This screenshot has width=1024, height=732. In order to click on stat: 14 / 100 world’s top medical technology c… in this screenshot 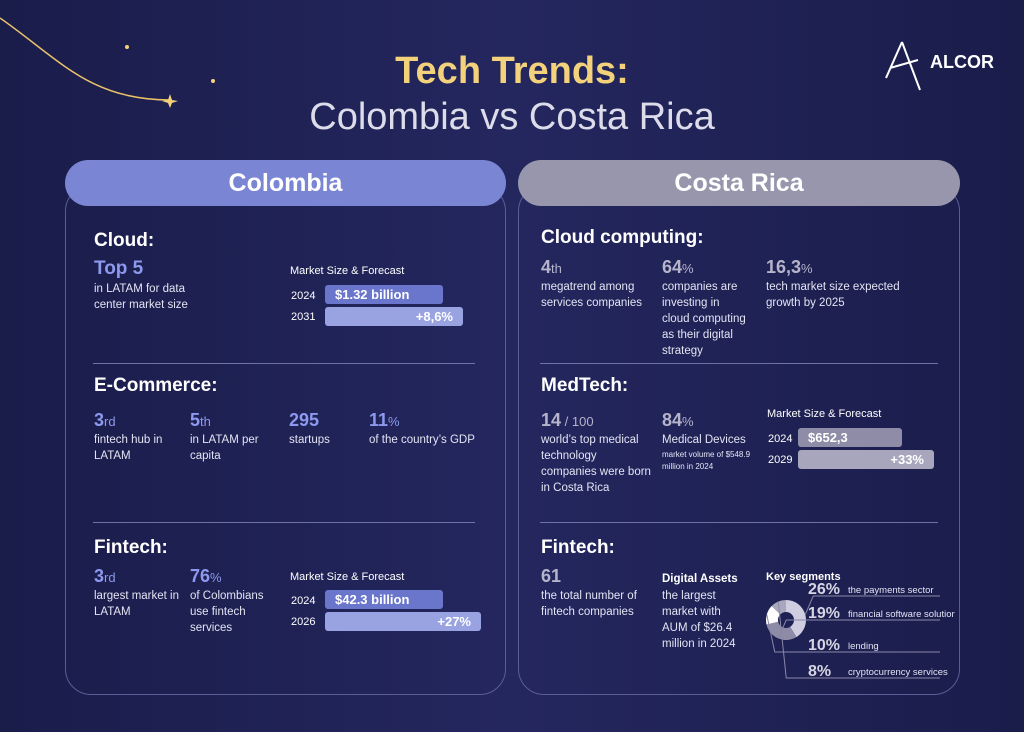, I will do `click(596, 453)`.